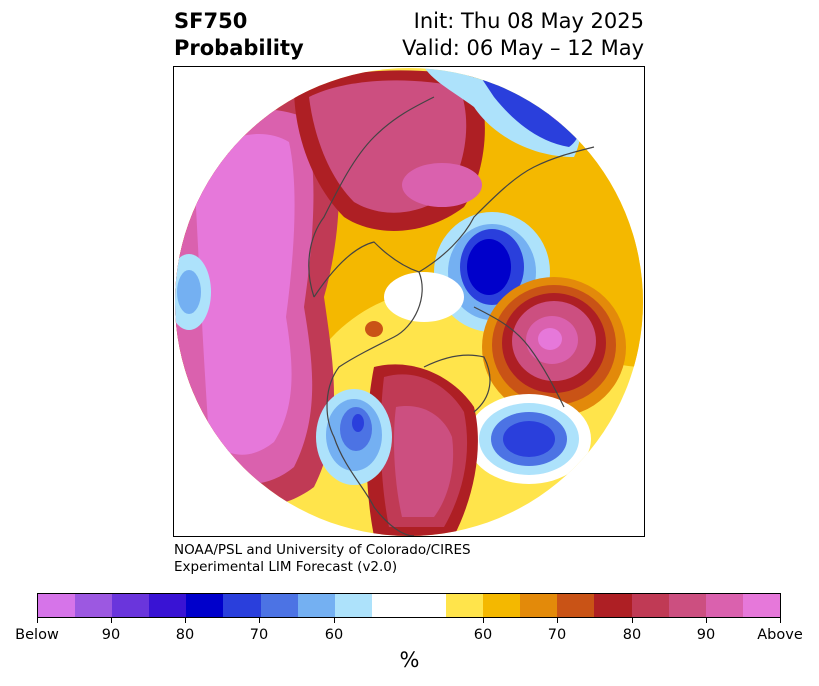 This screenshot has width=819, height=686. Describe the element at coordinates (409, 660) in the screenshot. I see `colorbar-label: %` at that location.